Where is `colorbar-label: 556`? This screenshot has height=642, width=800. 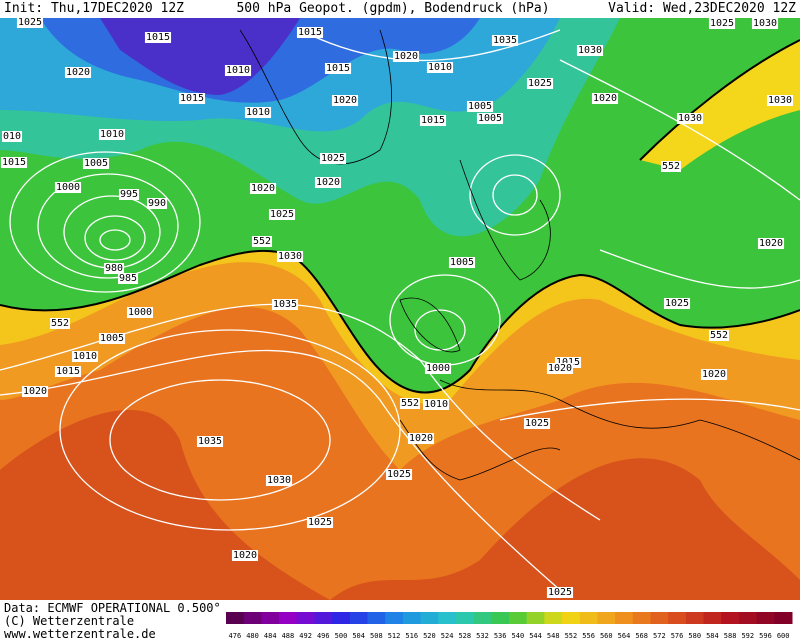
colorbar-label: 556 is located at coordinates (588, 636).